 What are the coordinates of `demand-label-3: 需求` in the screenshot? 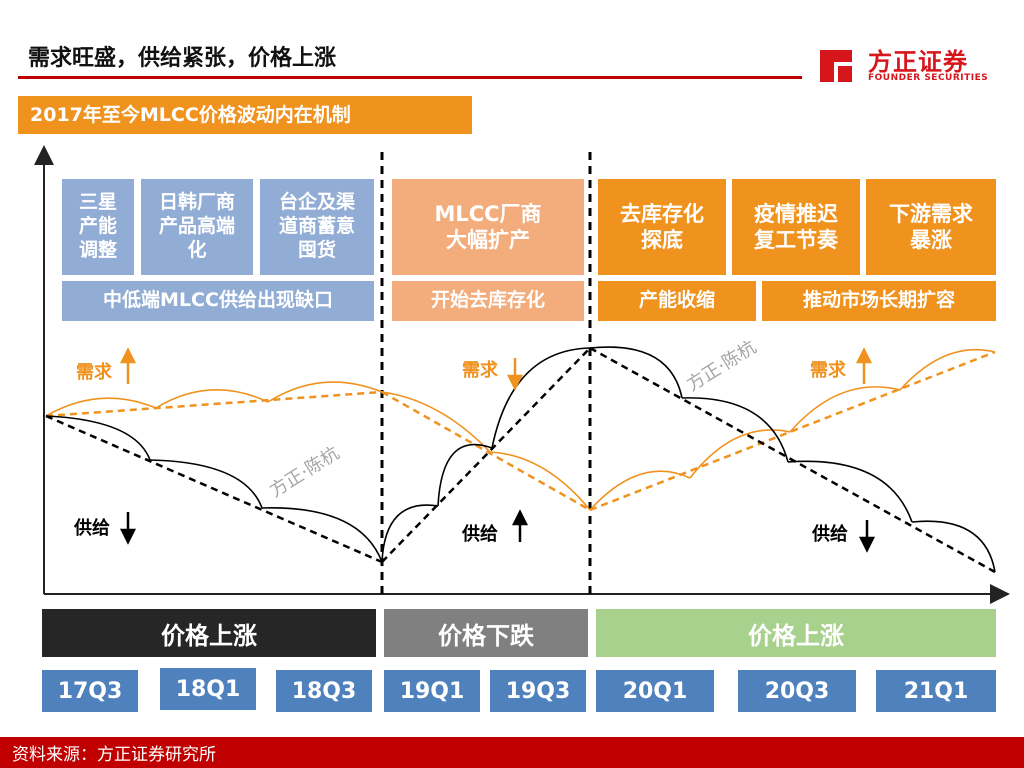 It's located at (828, 370).